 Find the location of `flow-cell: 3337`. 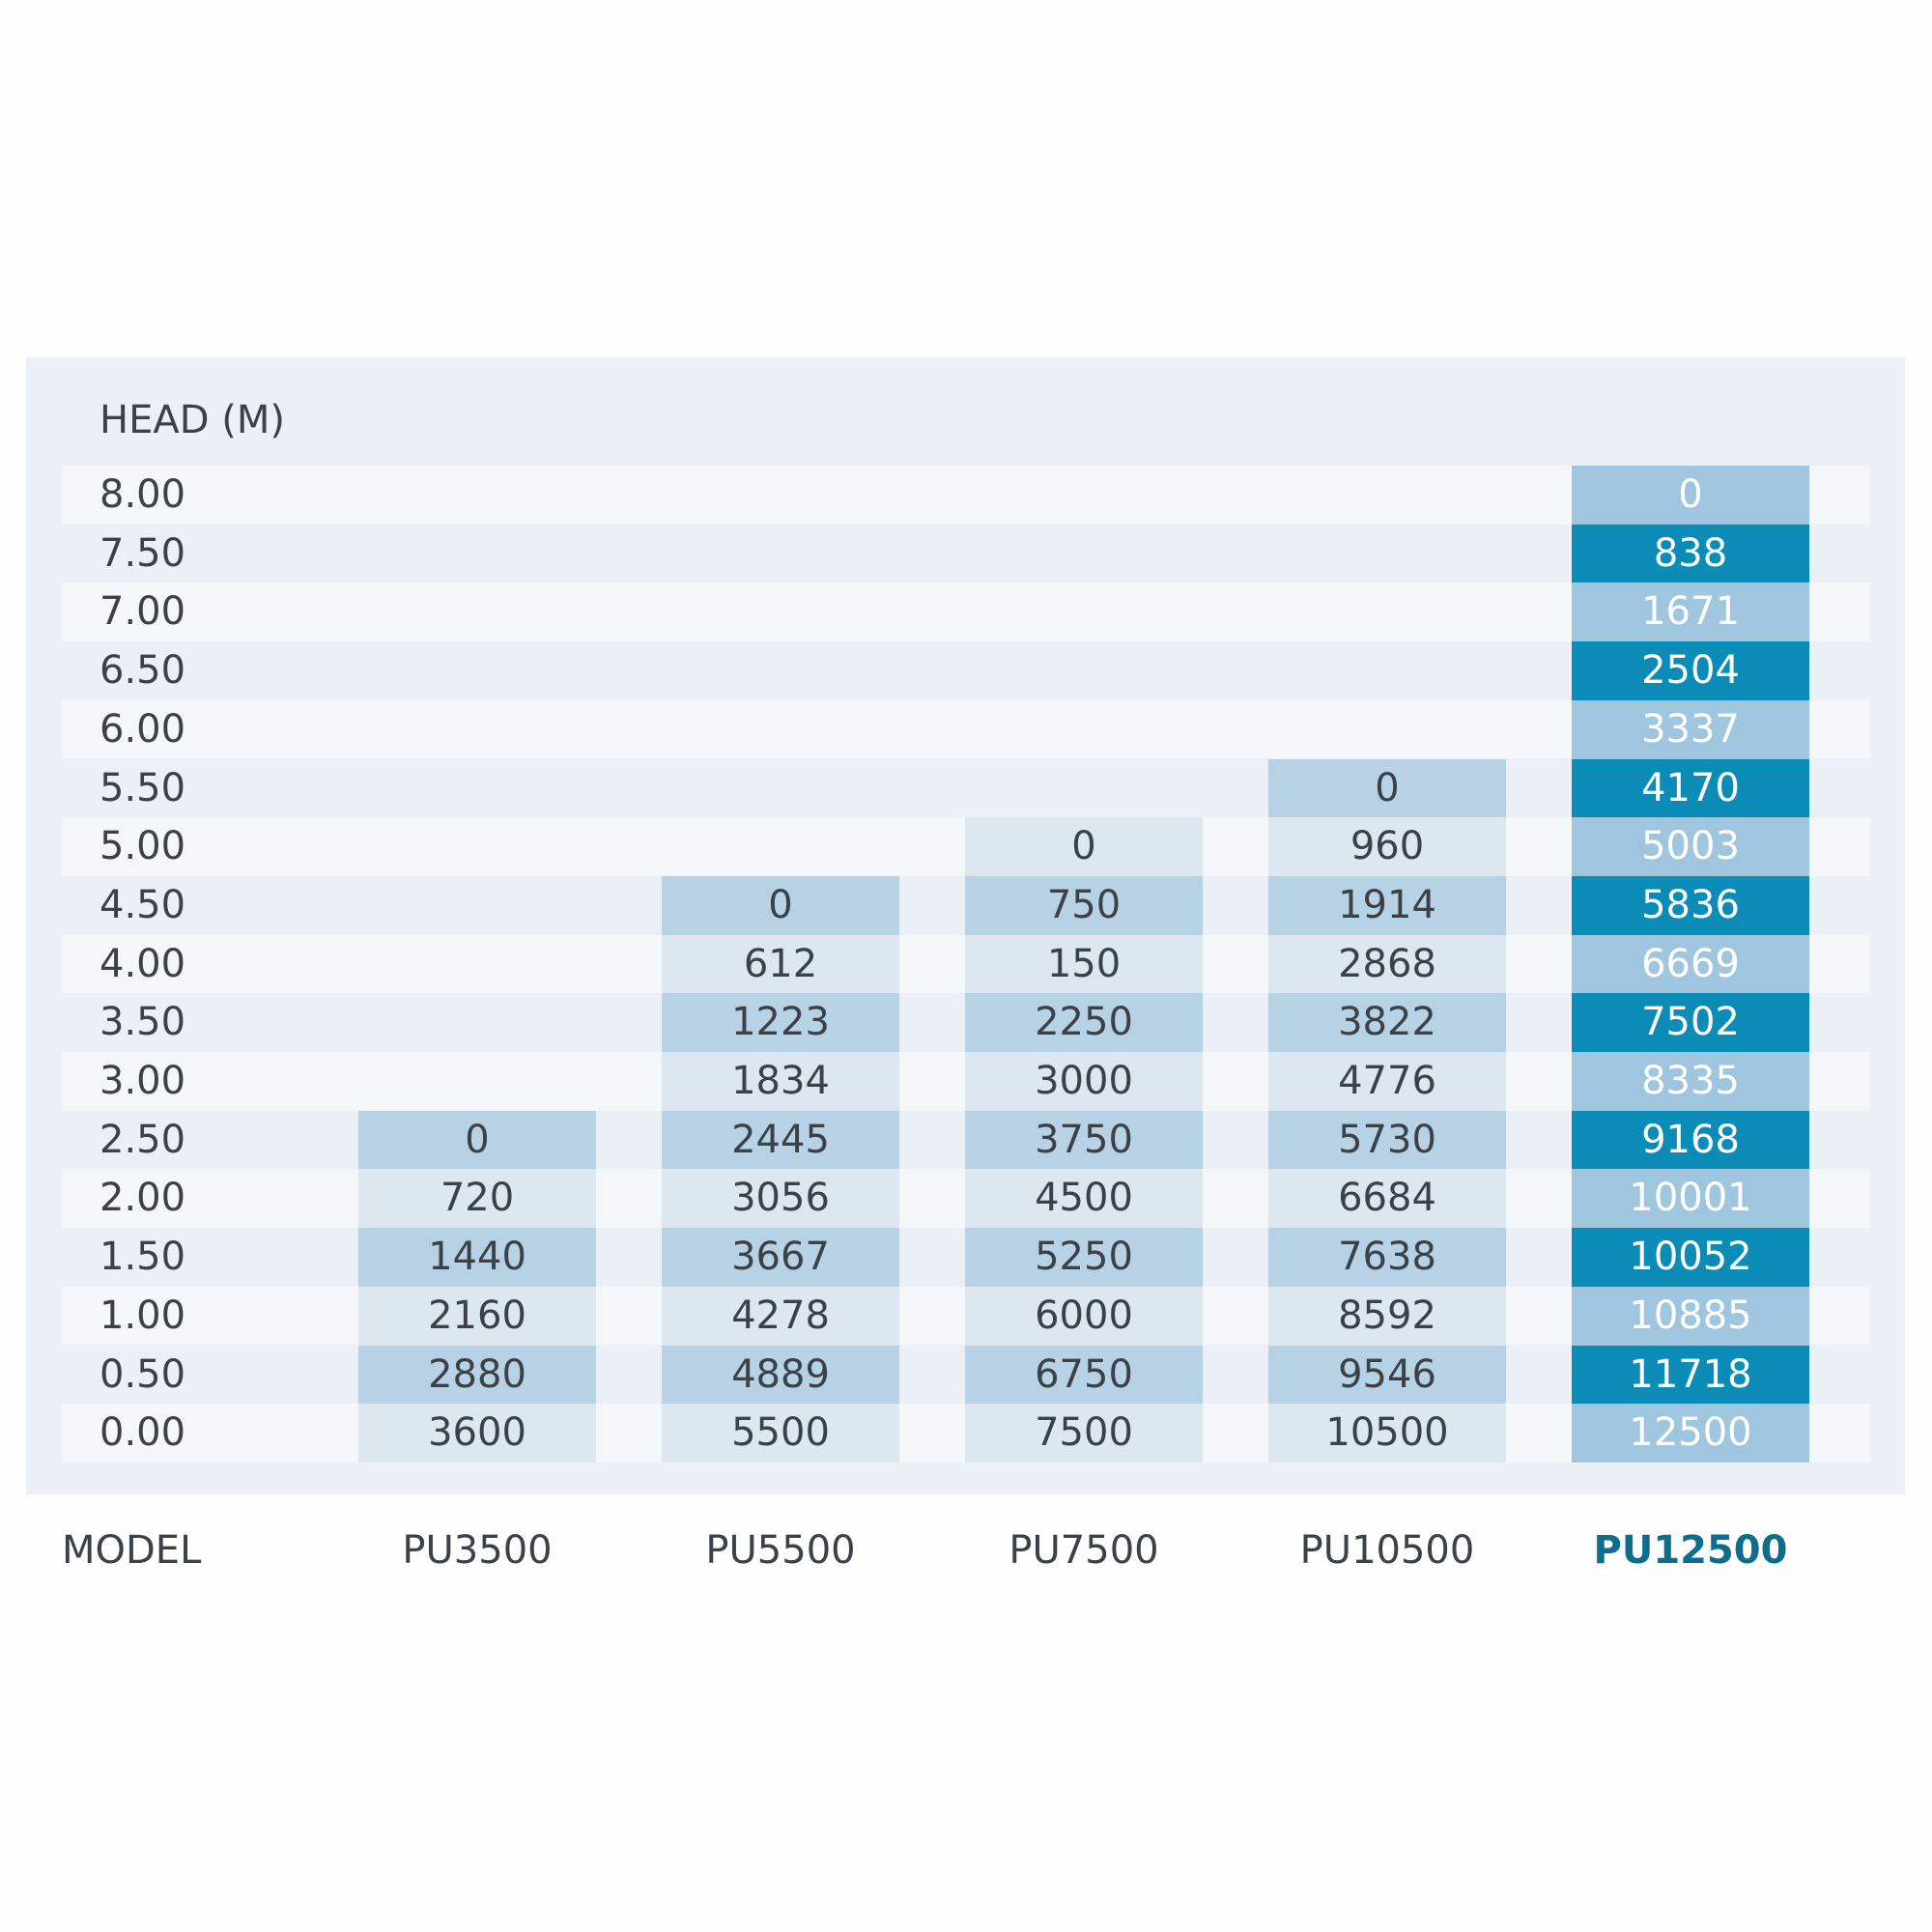

flow-cell: 3337 is located at coordinates (1690, 729).